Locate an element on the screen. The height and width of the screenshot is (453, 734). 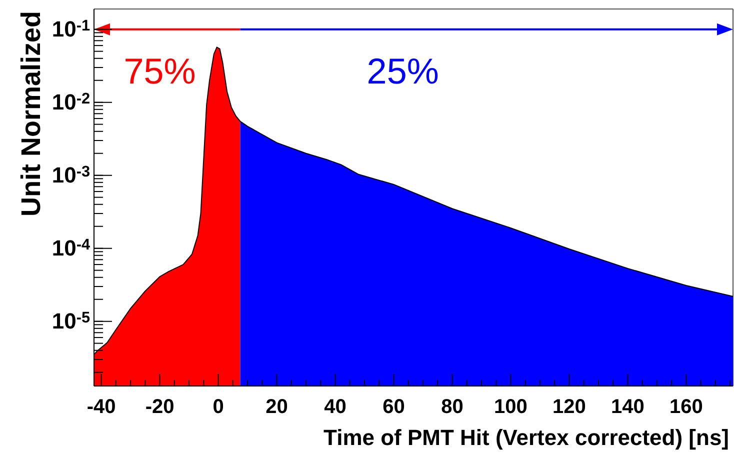
annotation: 25% is located at coordinates (402, 71).